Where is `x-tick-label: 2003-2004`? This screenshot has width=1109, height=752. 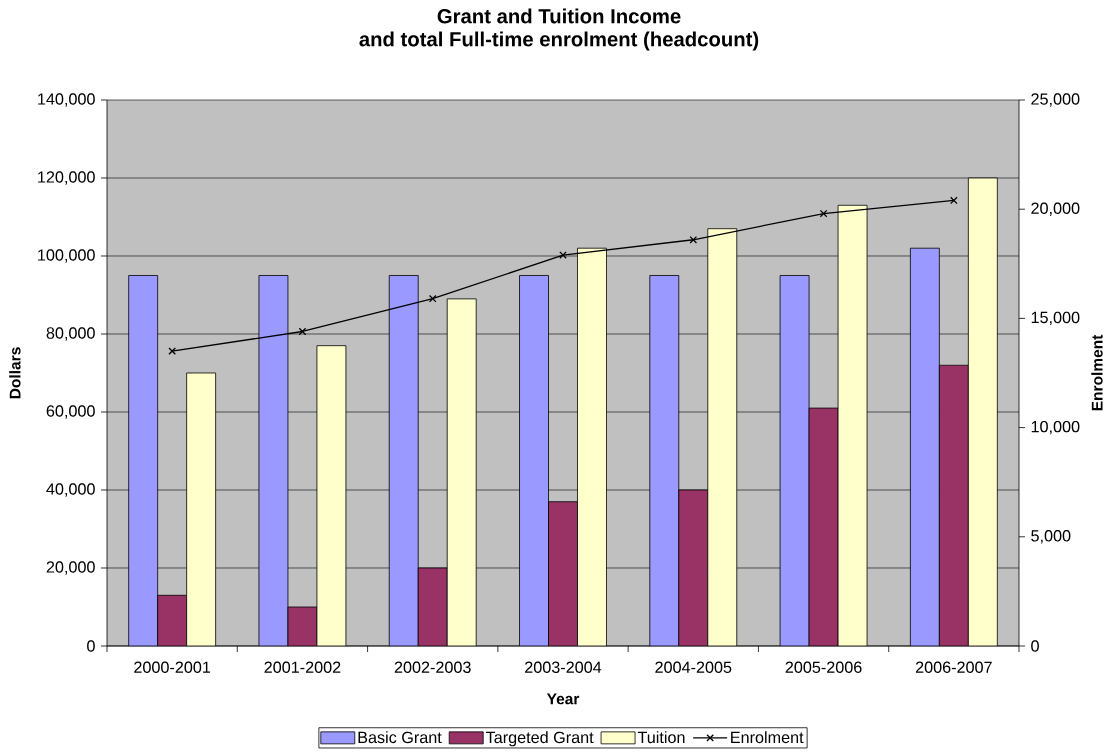 x-tick-label: 2003-2004 is located at coordinates (563, 667).